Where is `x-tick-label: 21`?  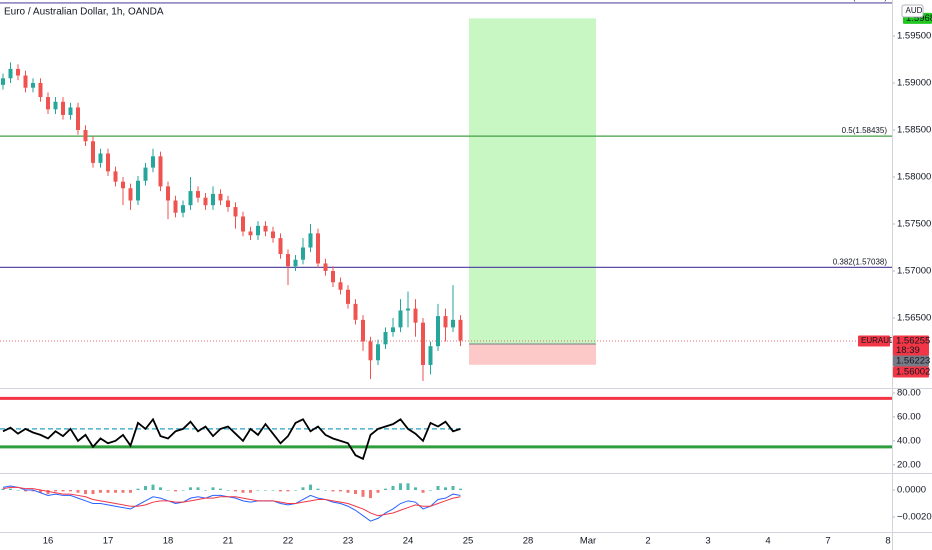 x-tick-label: 21 is located at coordinates (228, 541).